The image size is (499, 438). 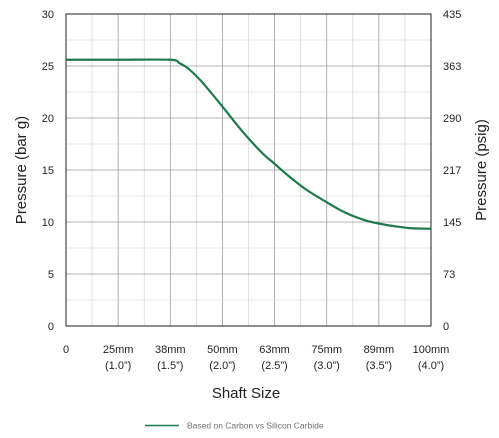 I want to click on y-axis-left-ticks: 0 5 10 15 20 25 30, so click(x=48, y=171).